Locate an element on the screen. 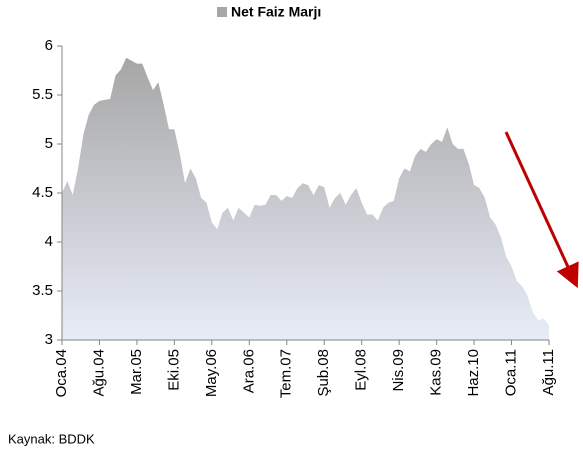  source-note: Kaynak: BDDK is located at coordinates (51, 438).